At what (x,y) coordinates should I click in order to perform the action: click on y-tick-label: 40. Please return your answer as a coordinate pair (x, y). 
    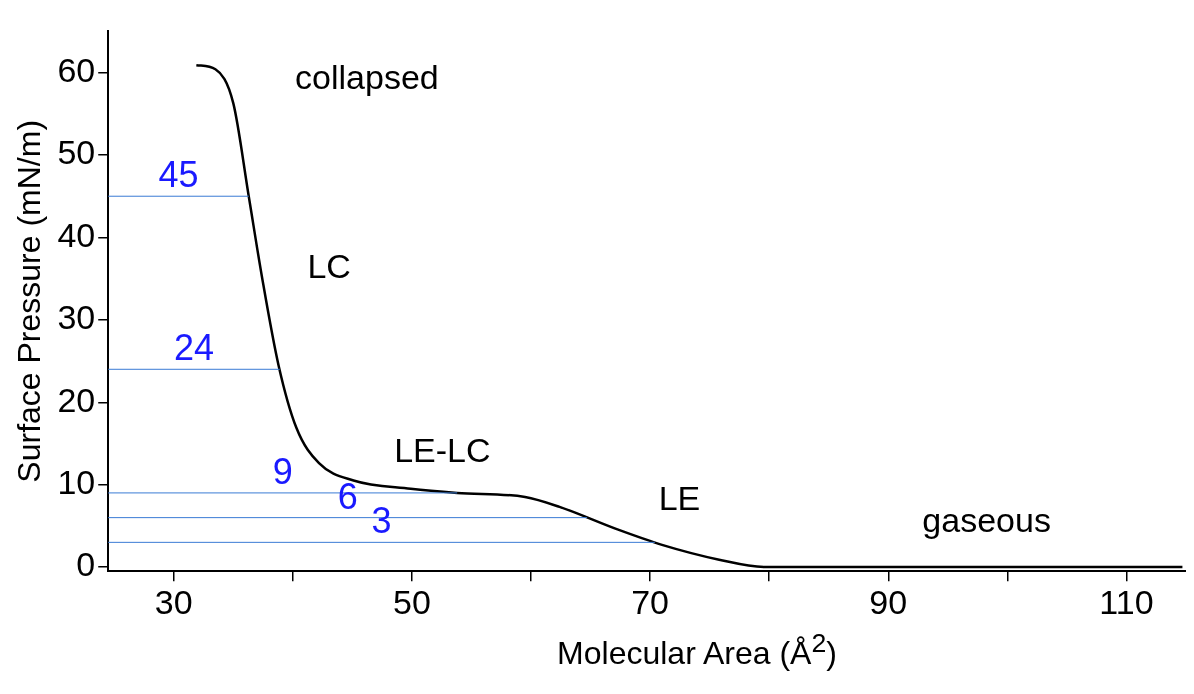
    Looking at the image, I should click on (76, 234).